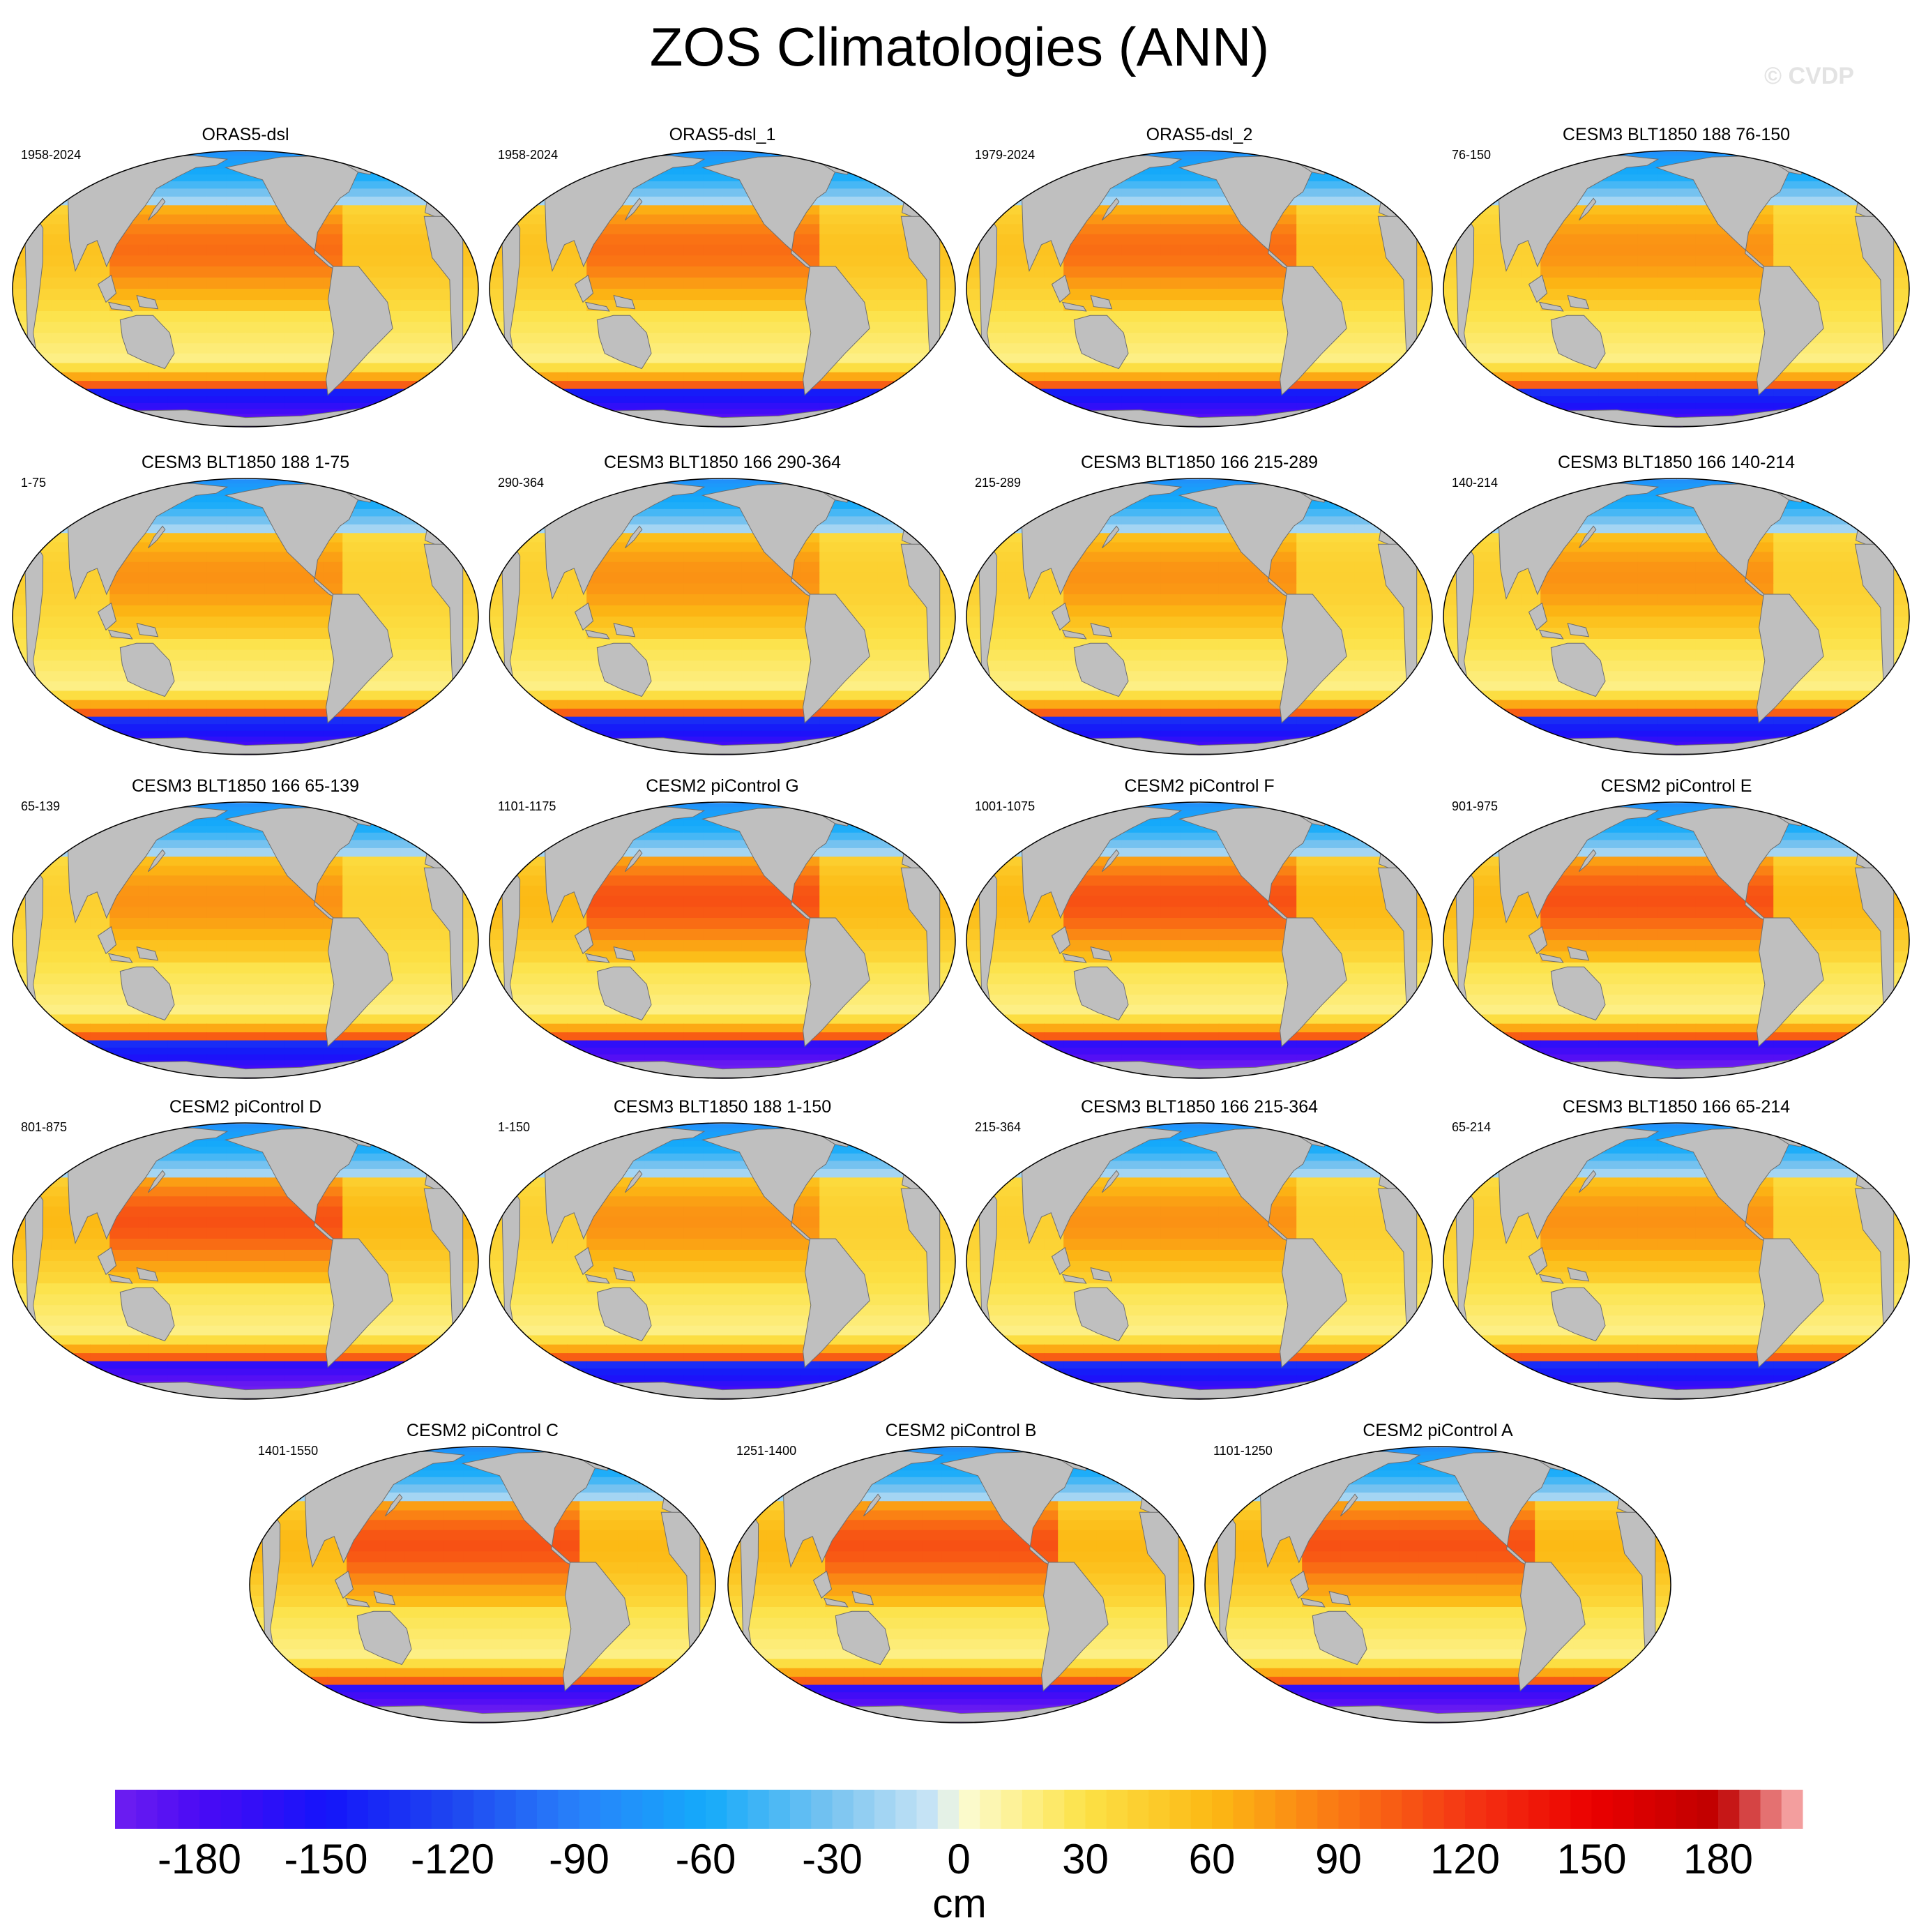 Image resolution: width=1919 pixels, height=1932 pixels. What do you see at coordinates (443, 616) in the screenshot?
I see `land-mass` at bounding box center [443, 616].